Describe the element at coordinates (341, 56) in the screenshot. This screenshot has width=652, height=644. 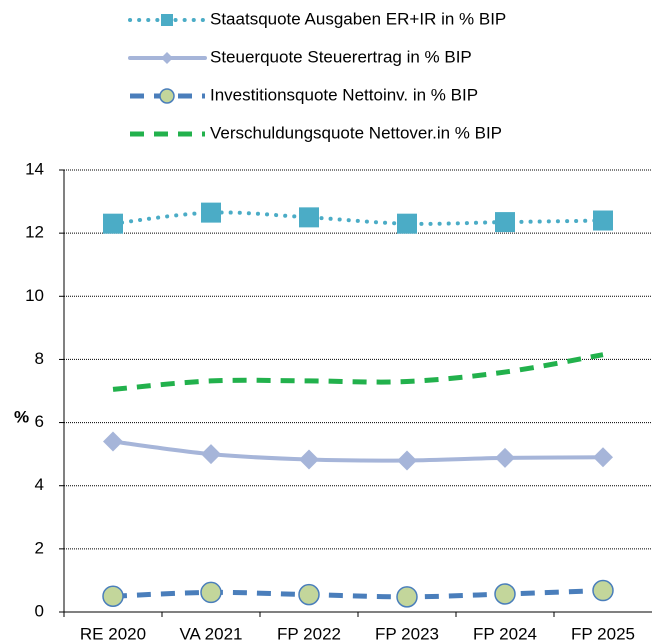
I see `legend-label: Steuerquote Steuerertrag in % BIP` at that location.